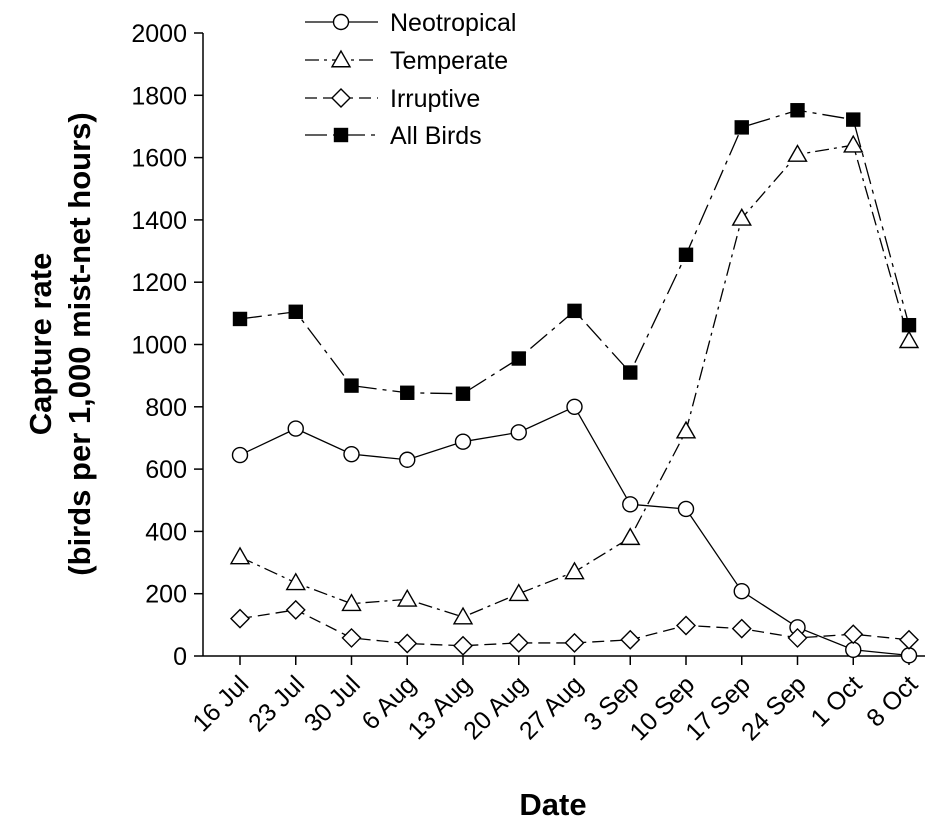 Image resolution: width=940 pixels, height=823 pixels. Describe the element at coordinates (166, 470) in the screenshot. I see `y-tick-label: 600` at that location.